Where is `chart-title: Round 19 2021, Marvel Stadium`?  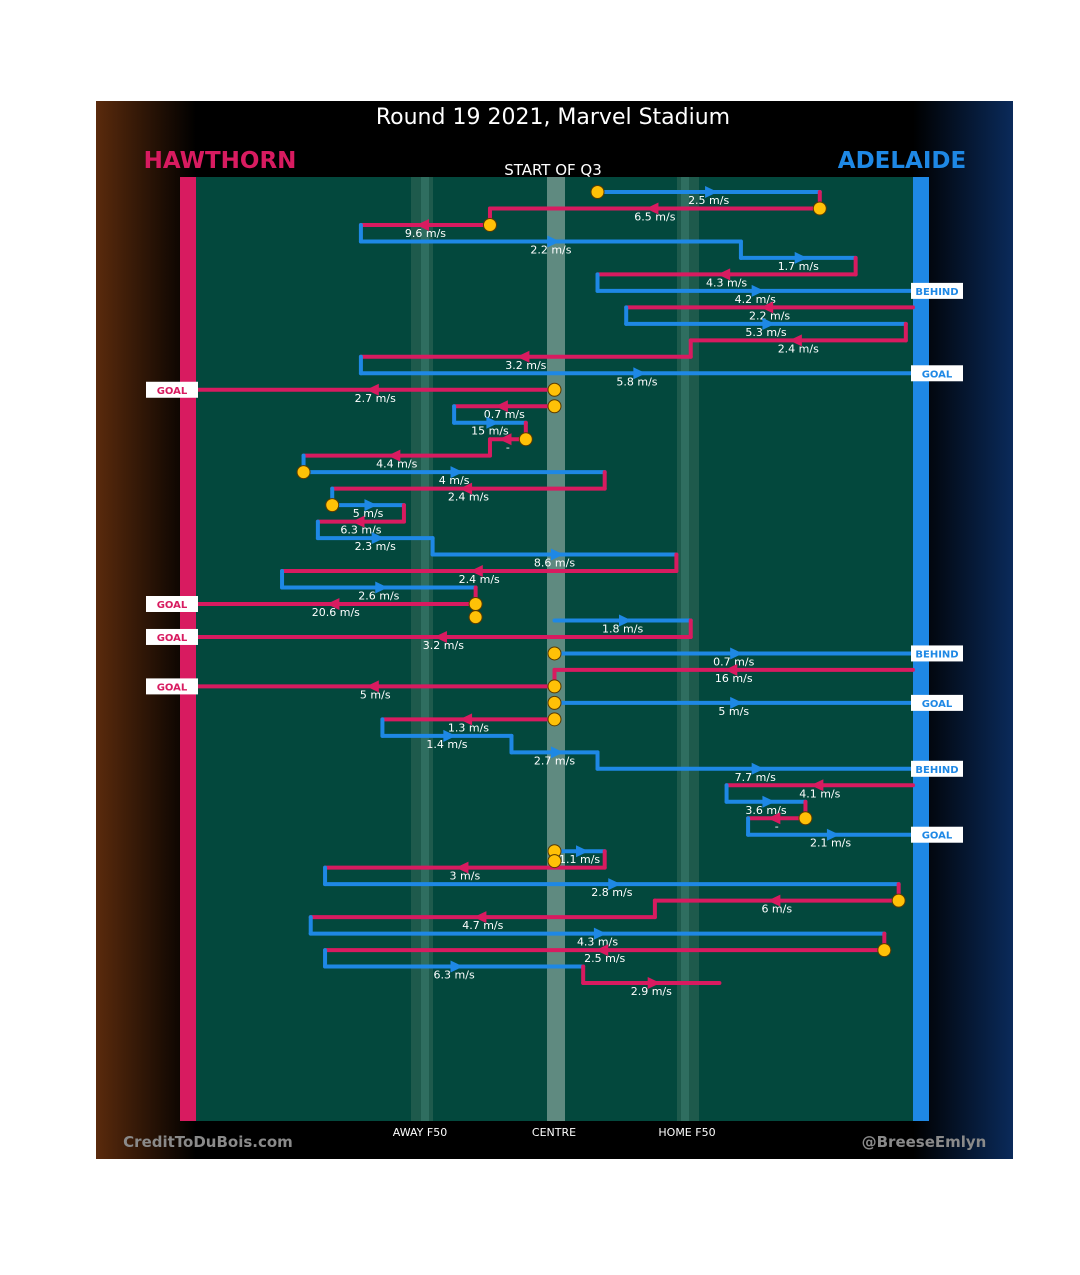 chart-title: Round 19 2021, Marvel Stadium is located at coordinates (553, 117).